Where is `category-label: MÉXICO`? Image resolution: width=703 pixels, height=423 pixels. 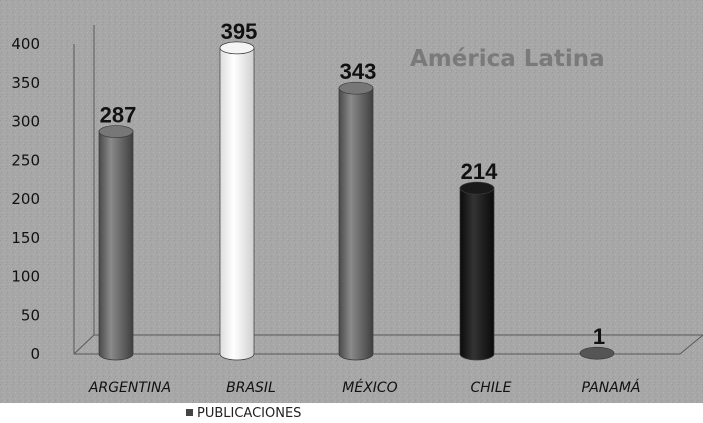
category-label: MÉXICO is located at coordinates (369, 387).